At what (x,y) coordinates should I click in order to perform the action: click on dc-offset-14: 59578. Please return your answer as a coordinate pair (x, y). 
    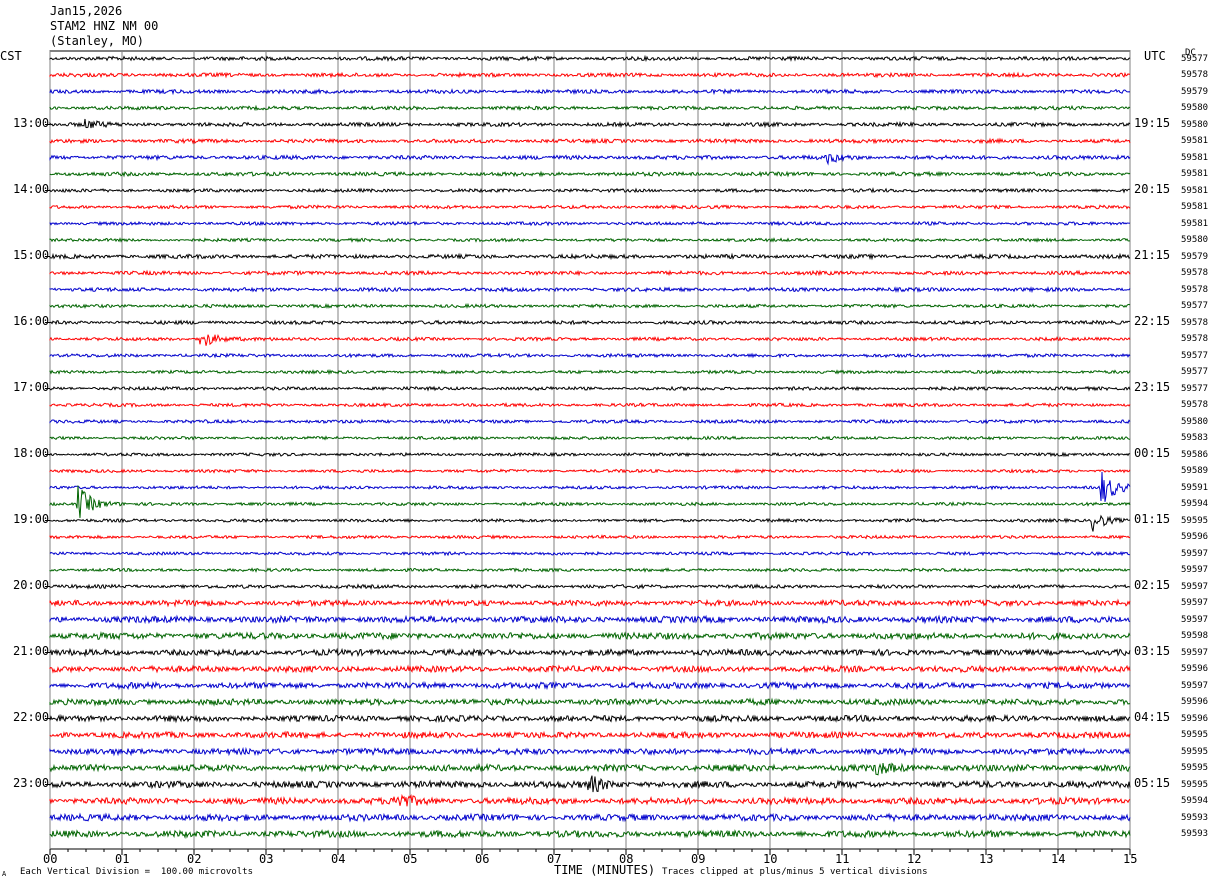
    Looking at the image, I should click on (1195, 289).